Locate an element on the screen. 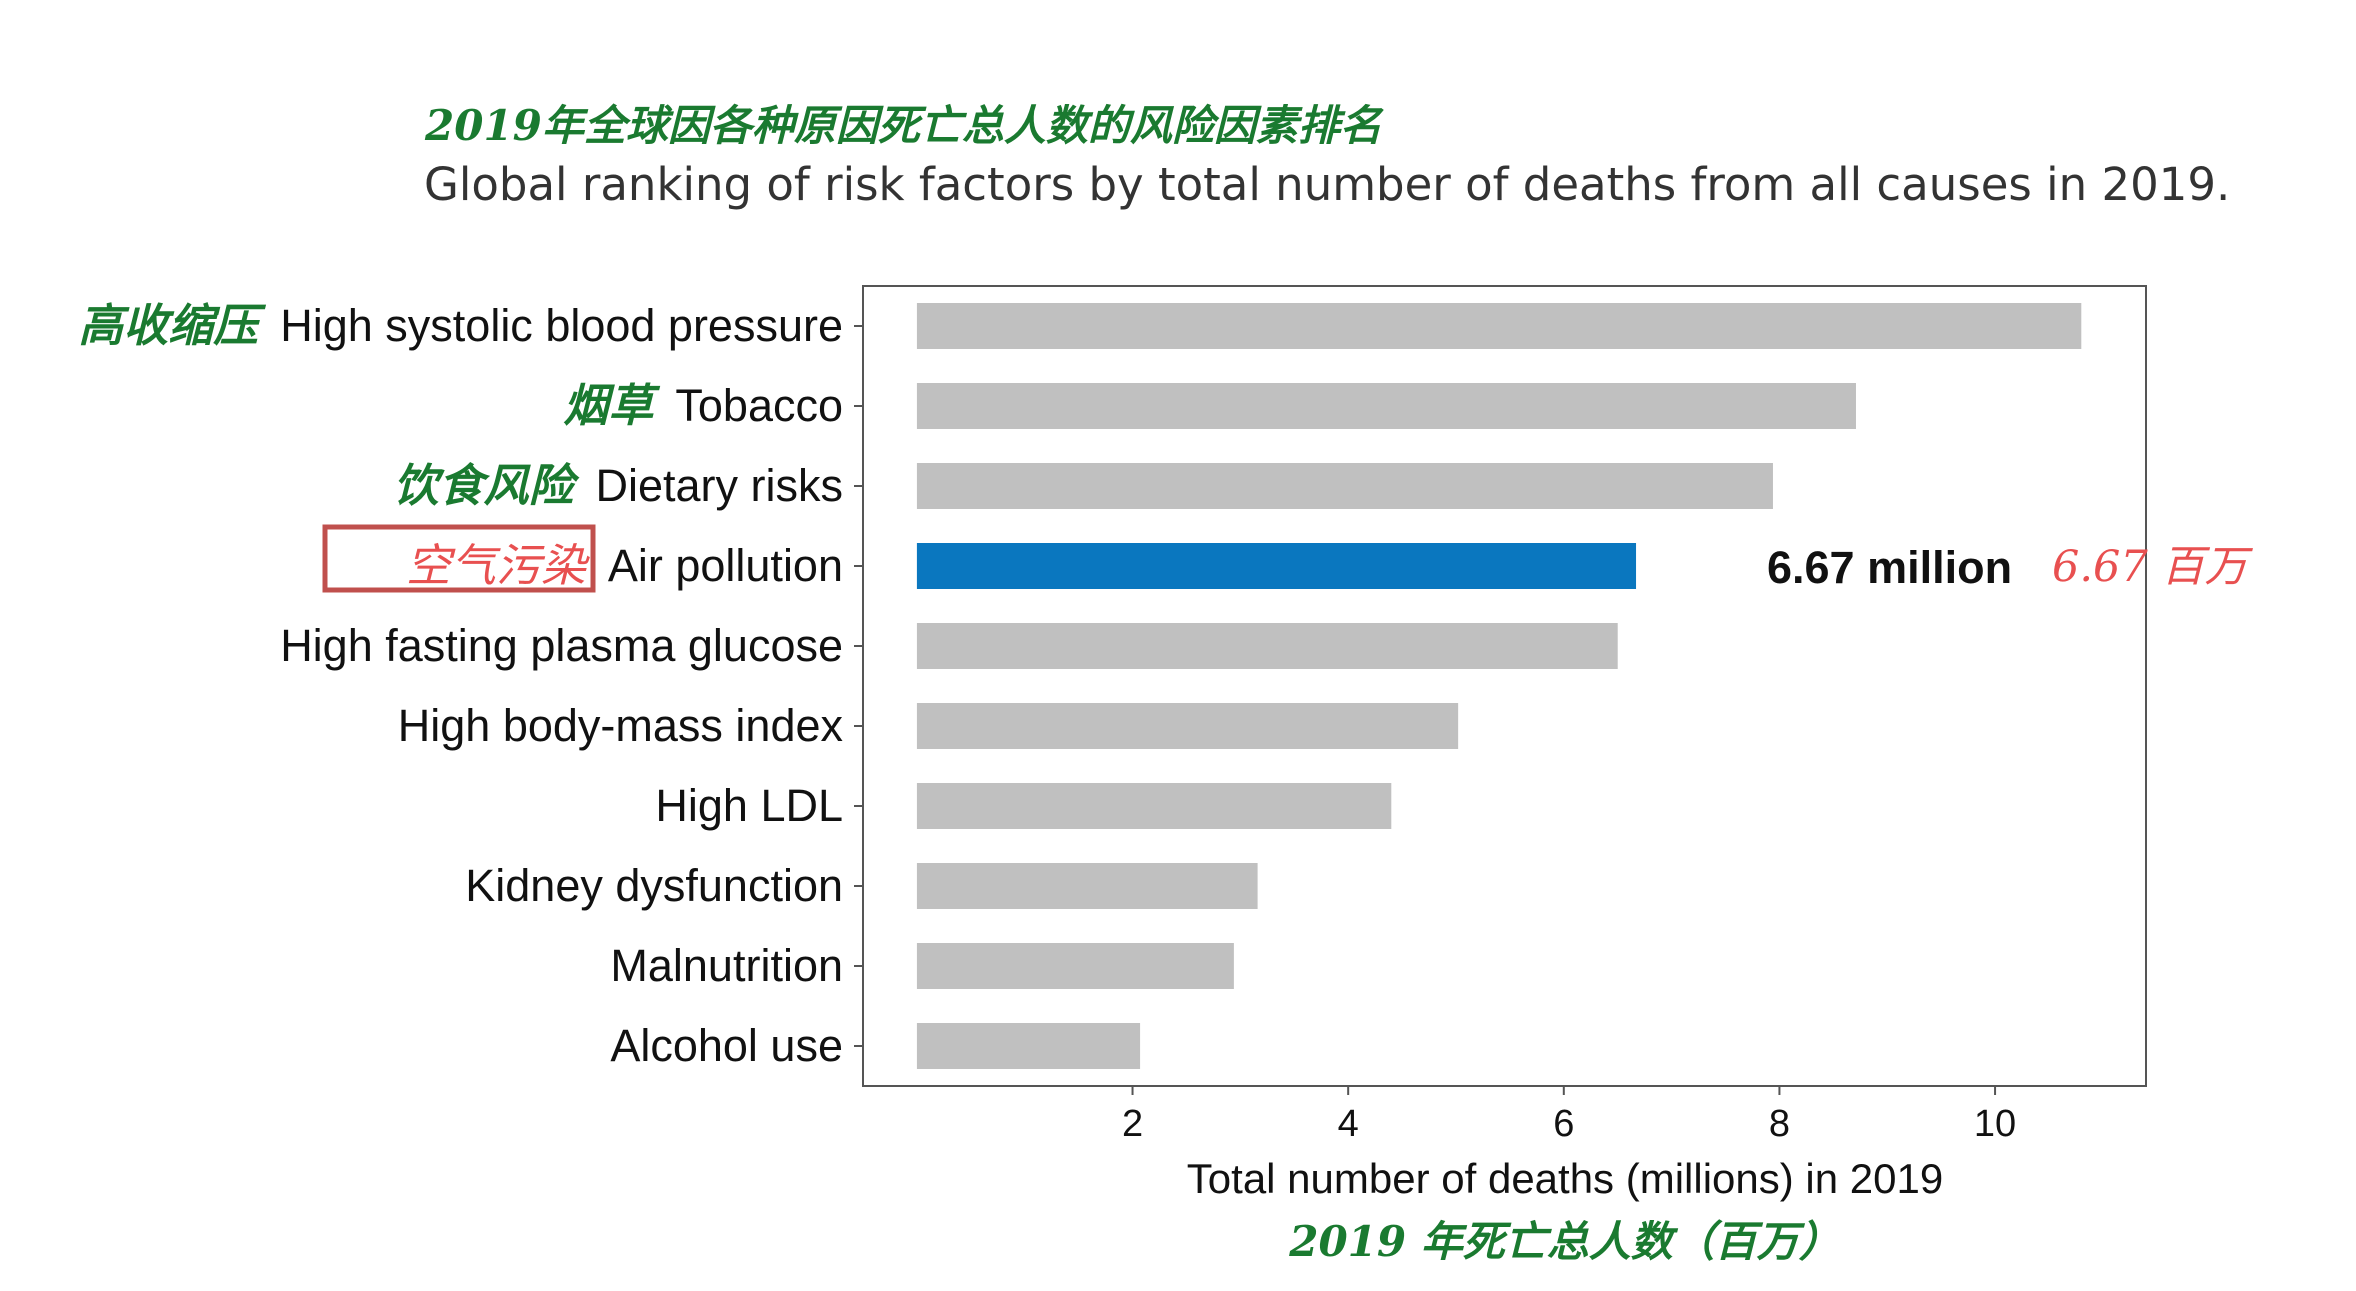 This screenshot has height=1291, width=2356. chart-title-cn: 2019年全球因各种原因死亡总人数的风险因素排名 is located at coordinates (903, 125).